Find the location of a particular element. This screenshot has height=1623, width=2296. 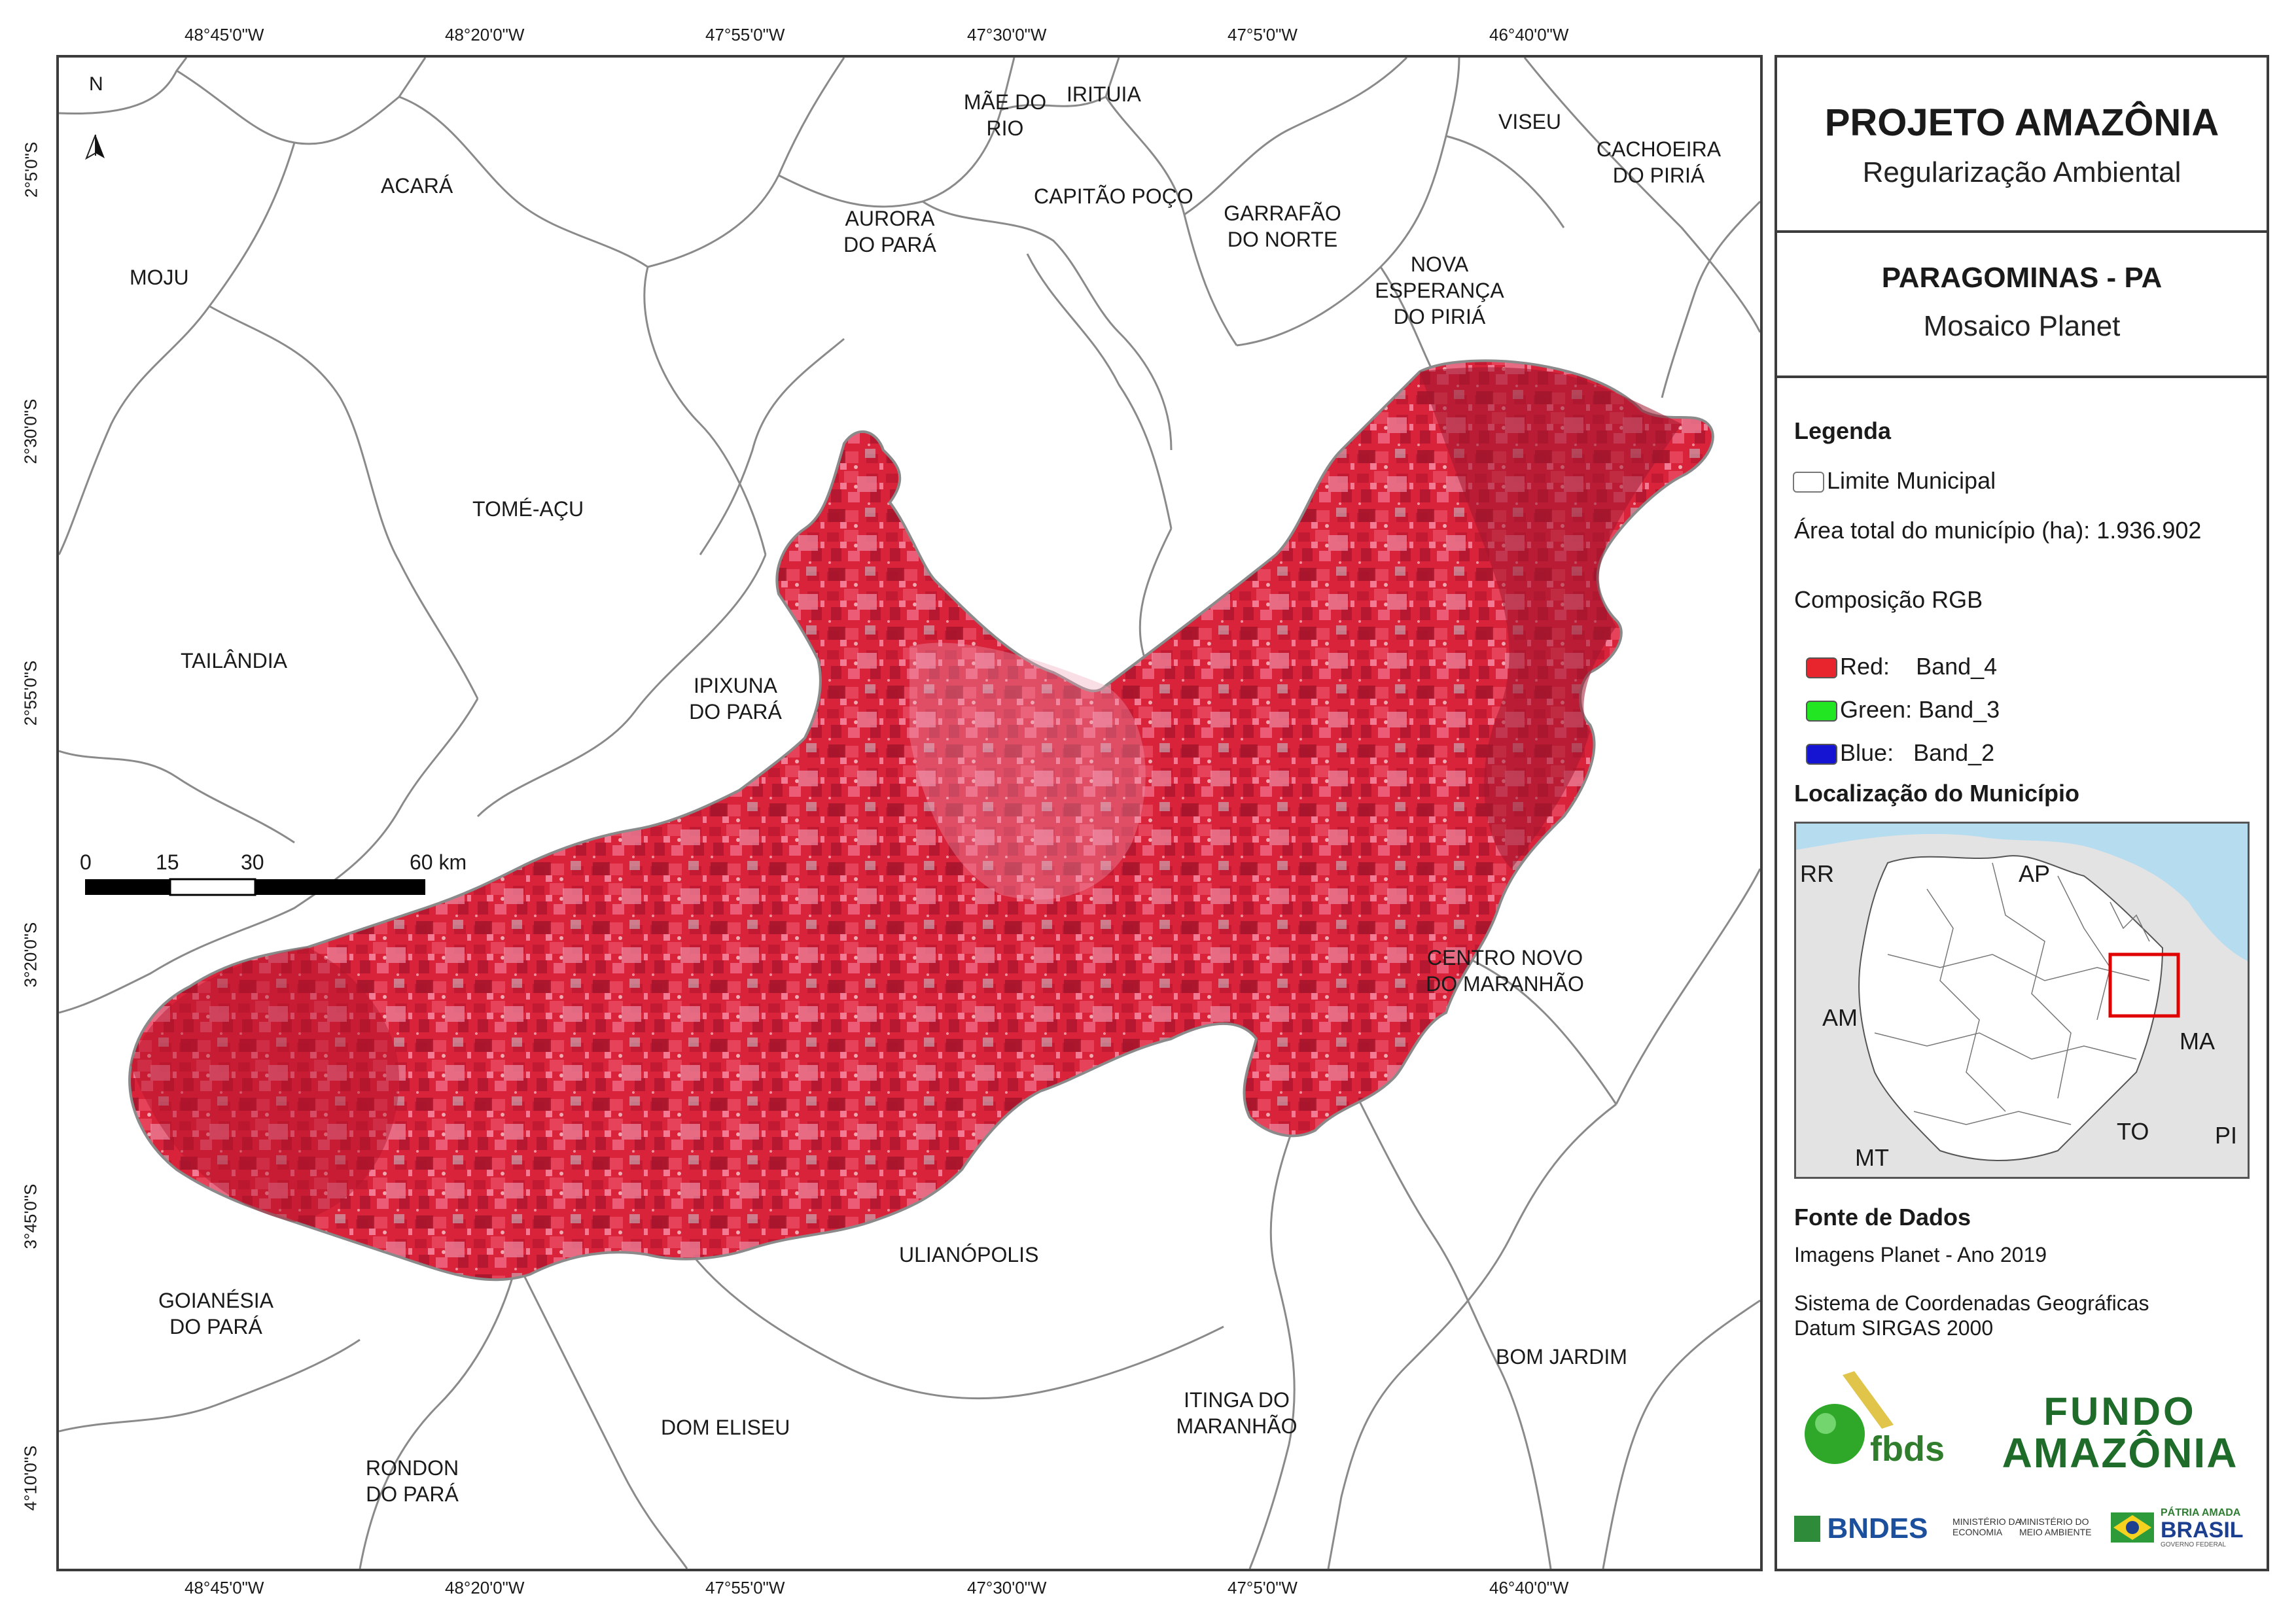

bndes-text: BNDES is located at coordinates (1877, 1528).